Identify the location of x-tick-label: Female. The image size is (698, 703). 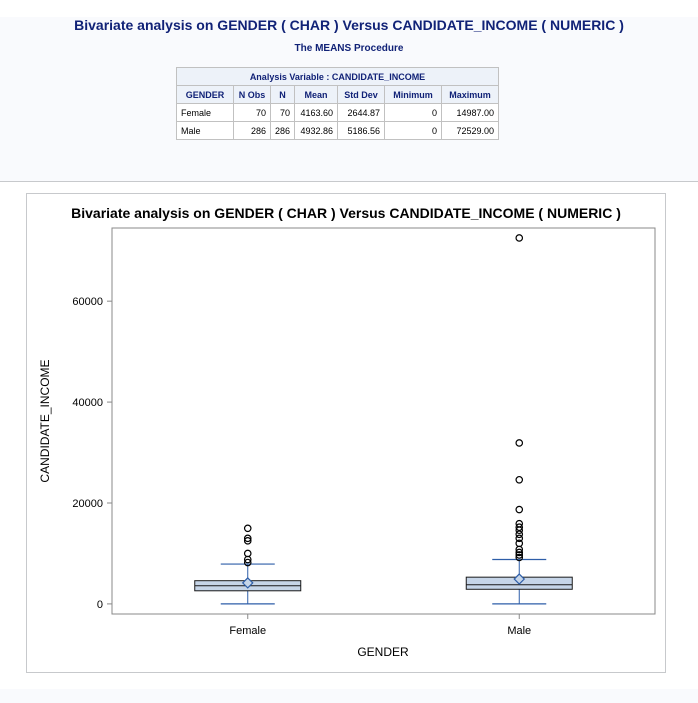
(247, 631).